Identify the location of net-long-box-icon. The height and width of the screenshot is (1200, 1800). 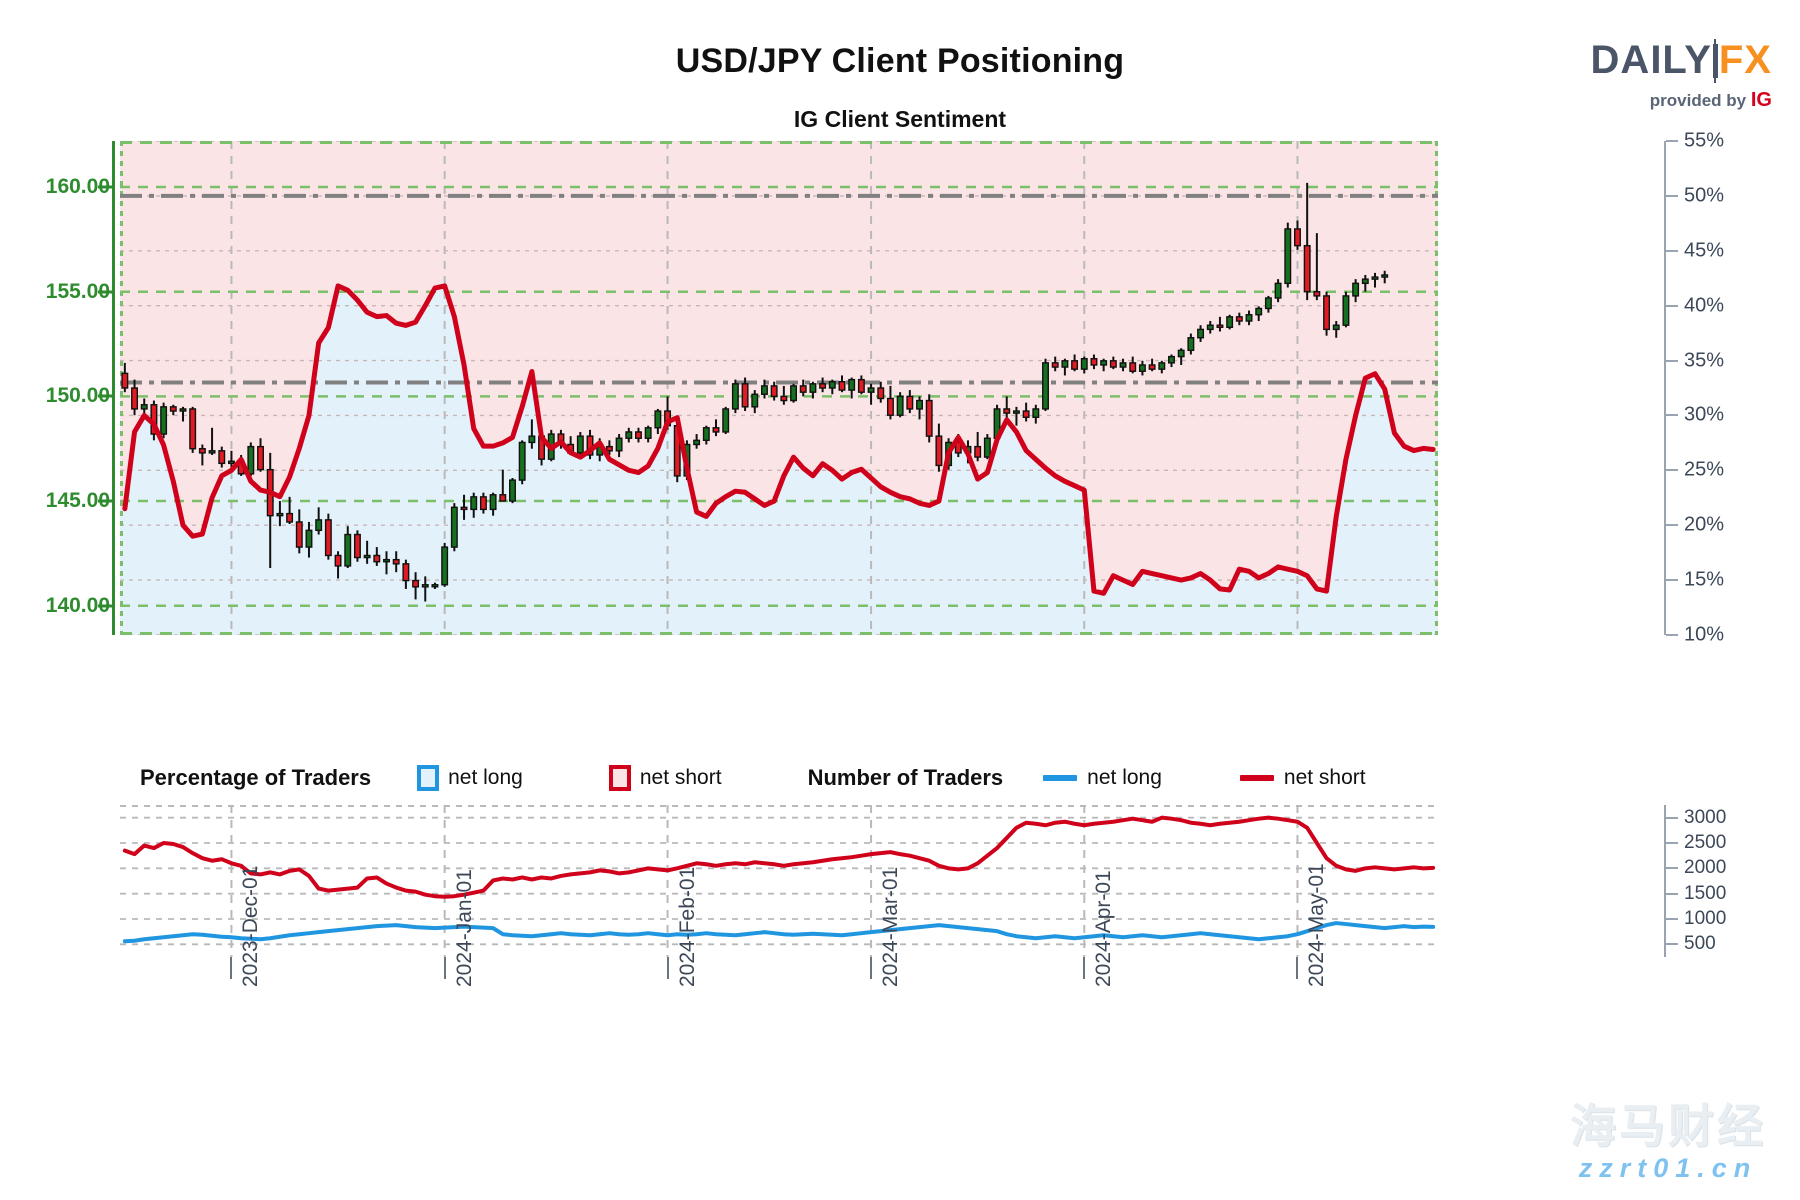
(428, 778).